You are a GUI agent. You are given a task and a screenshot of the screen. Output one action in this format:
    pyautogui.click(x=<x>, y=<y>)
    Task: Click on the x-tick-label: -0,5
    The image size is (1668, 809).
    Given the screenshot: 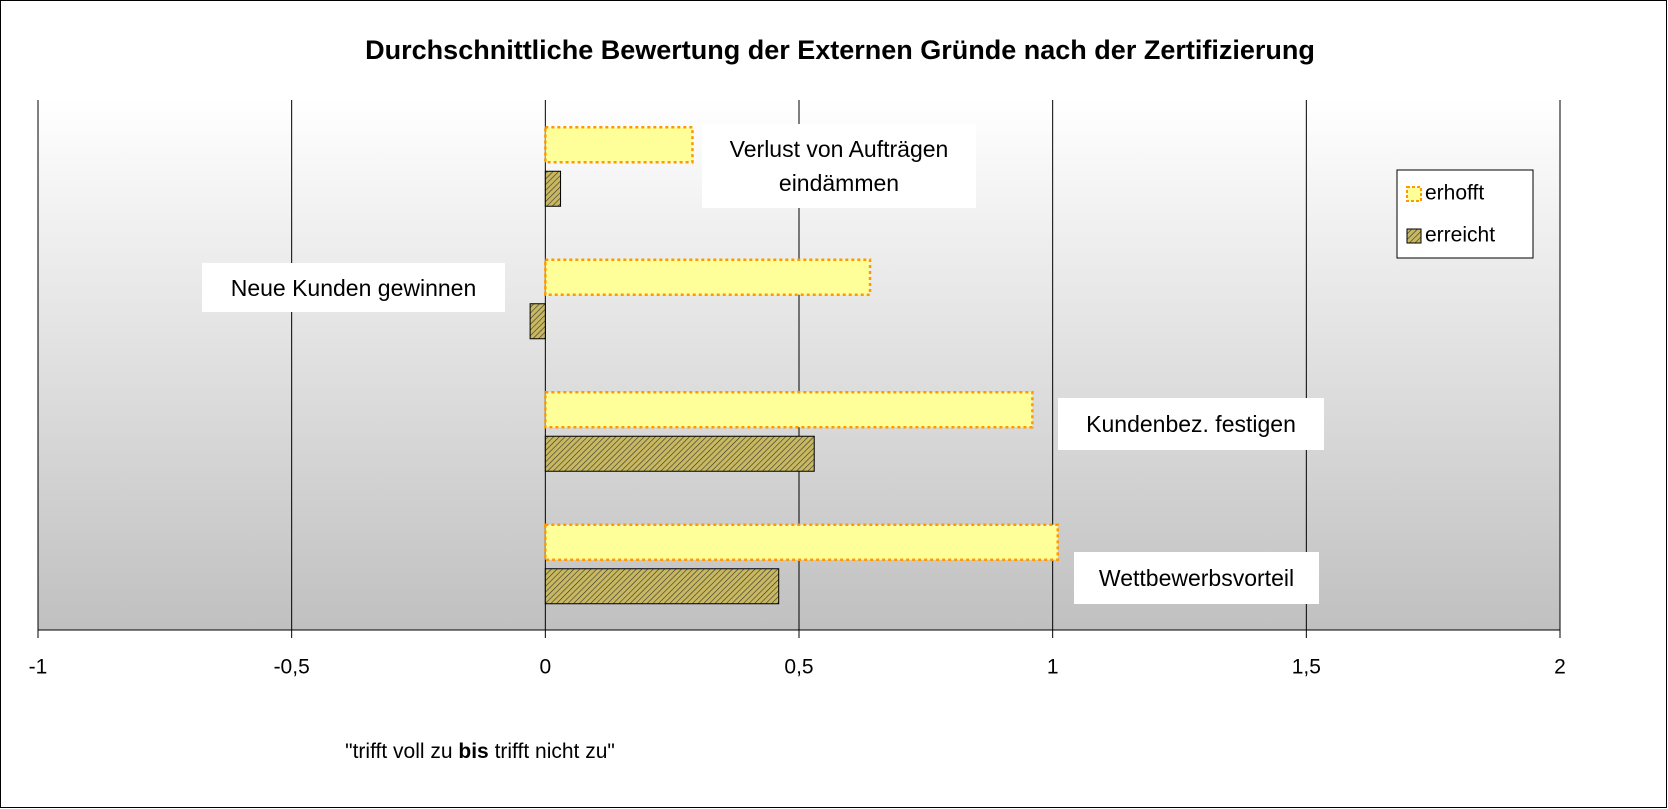 What is the action you would take?
    pyautogui.click(x=292, y=667)
    